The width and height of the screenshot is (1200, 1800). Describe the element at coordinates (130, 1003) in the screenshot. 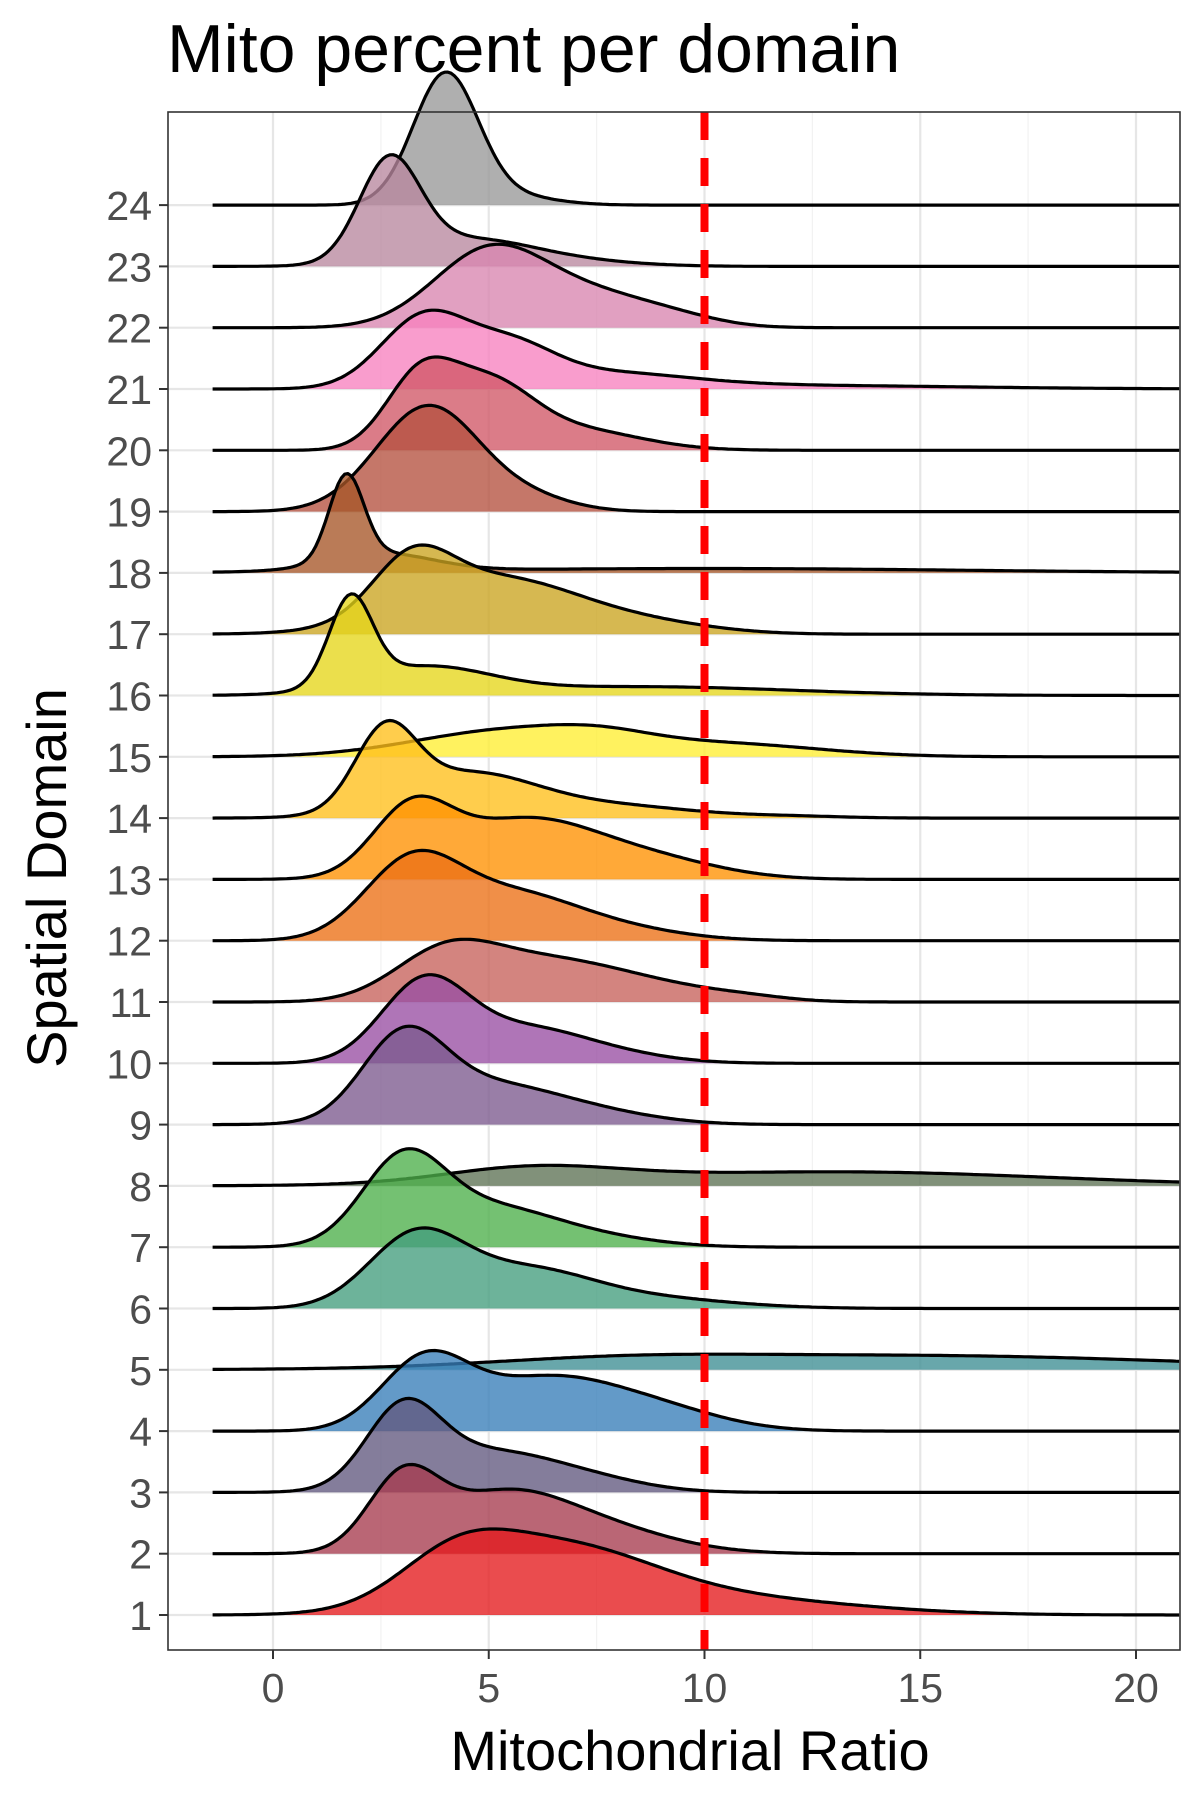

I see `y-tick-label: 11` at that location.